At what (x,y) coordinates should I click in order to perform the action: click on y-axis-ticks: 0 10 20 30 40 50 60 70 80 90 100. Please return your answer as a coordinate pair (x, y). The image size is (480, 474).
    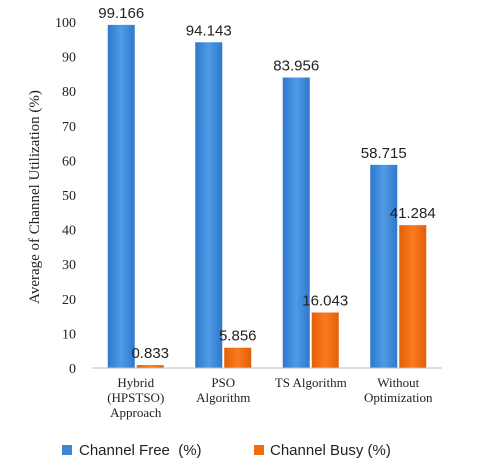
    Looking at the image, I should click on (65, 196).